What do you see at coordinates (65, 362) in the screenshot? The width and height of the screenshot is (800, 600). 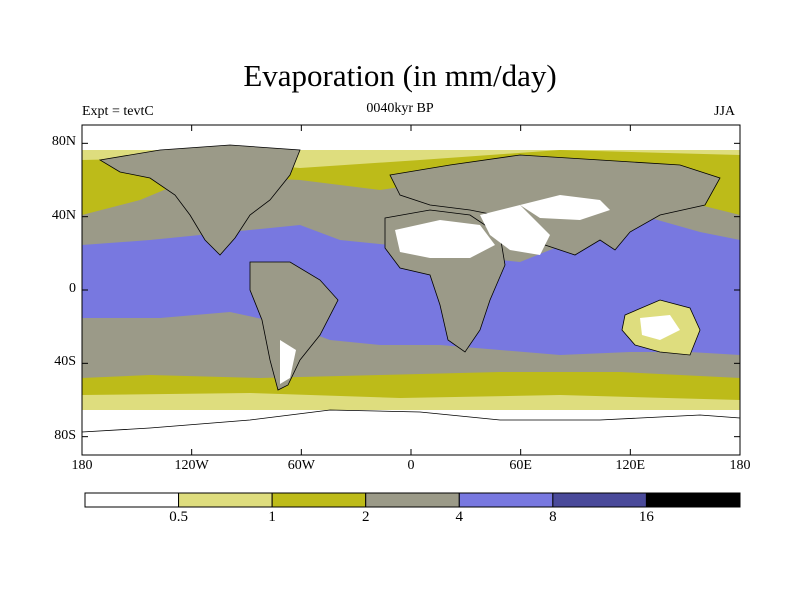 I see `y-tick-label: 40S` at bounding box center [65, 362].